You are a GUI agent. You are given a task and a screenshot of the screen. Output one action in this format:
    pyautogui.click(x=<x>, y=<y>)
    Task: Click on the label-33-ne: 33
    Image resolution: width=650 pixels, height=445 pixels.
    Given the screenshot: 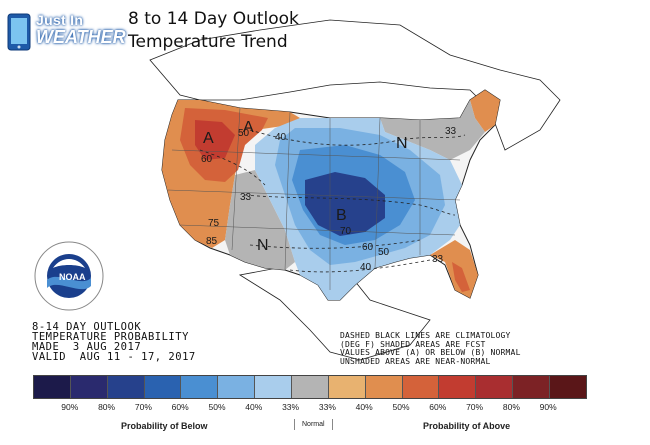 What is the action you would take?
    pyautogui.click(x=451, y=131)
    